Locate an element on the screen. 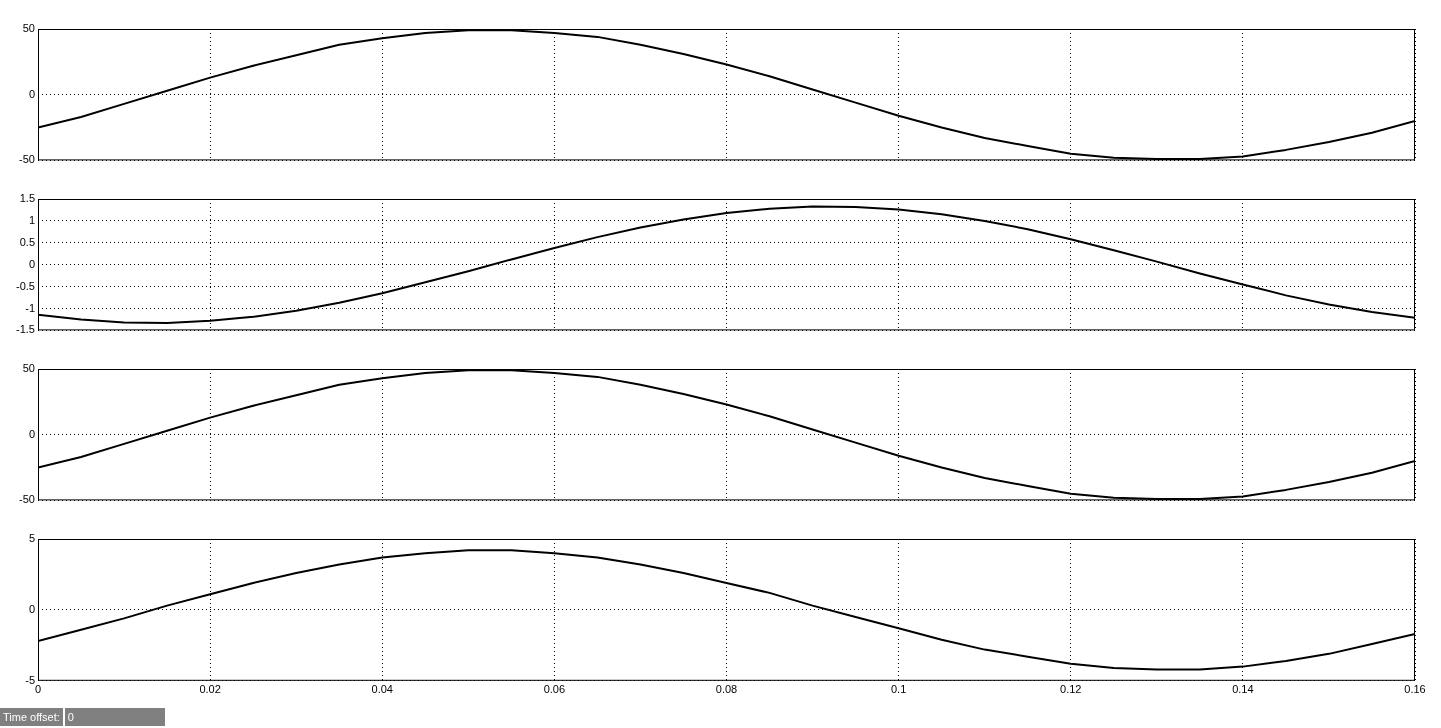 Image resolution: width=1441 pixels, height=728 pixels. y-tick-label: 1 is located at coordinates (31, 219).